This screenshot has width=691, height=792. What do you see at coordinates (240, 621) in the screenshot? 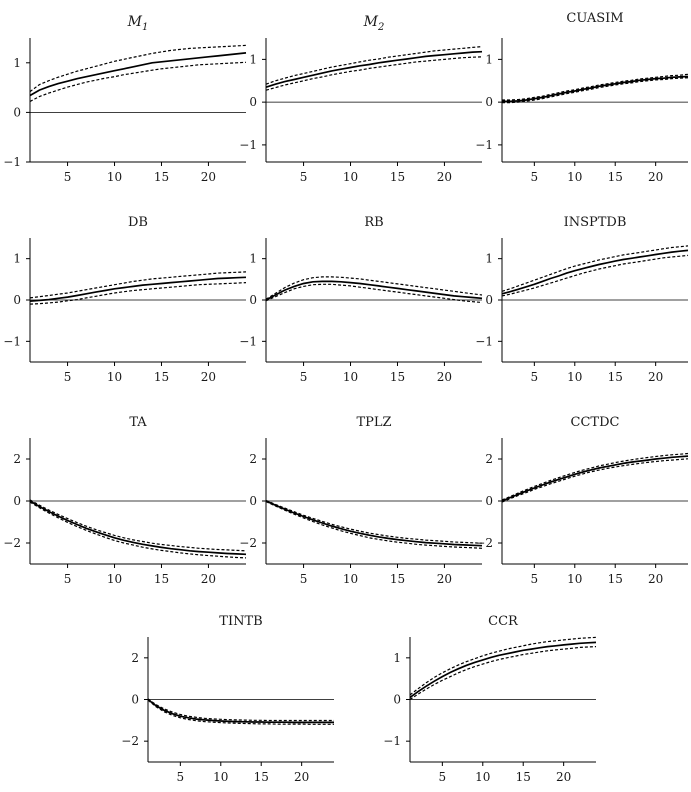
I see `panel-title-tintb: TINTB` at bounding box center [240, 621].